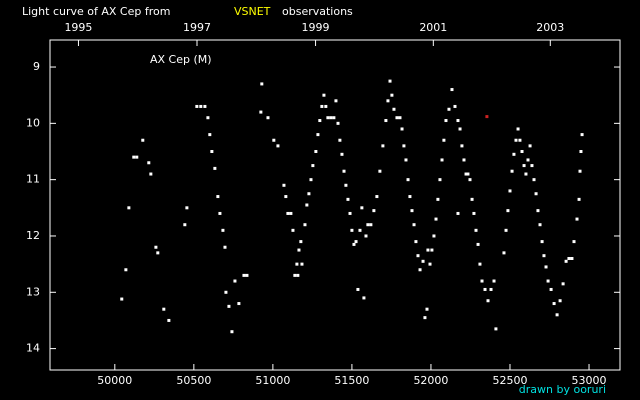  What do you see at coordinates (33, 291) in the screenshot?
I see `y-tick-label: 13` at bounding box center [33, 291].